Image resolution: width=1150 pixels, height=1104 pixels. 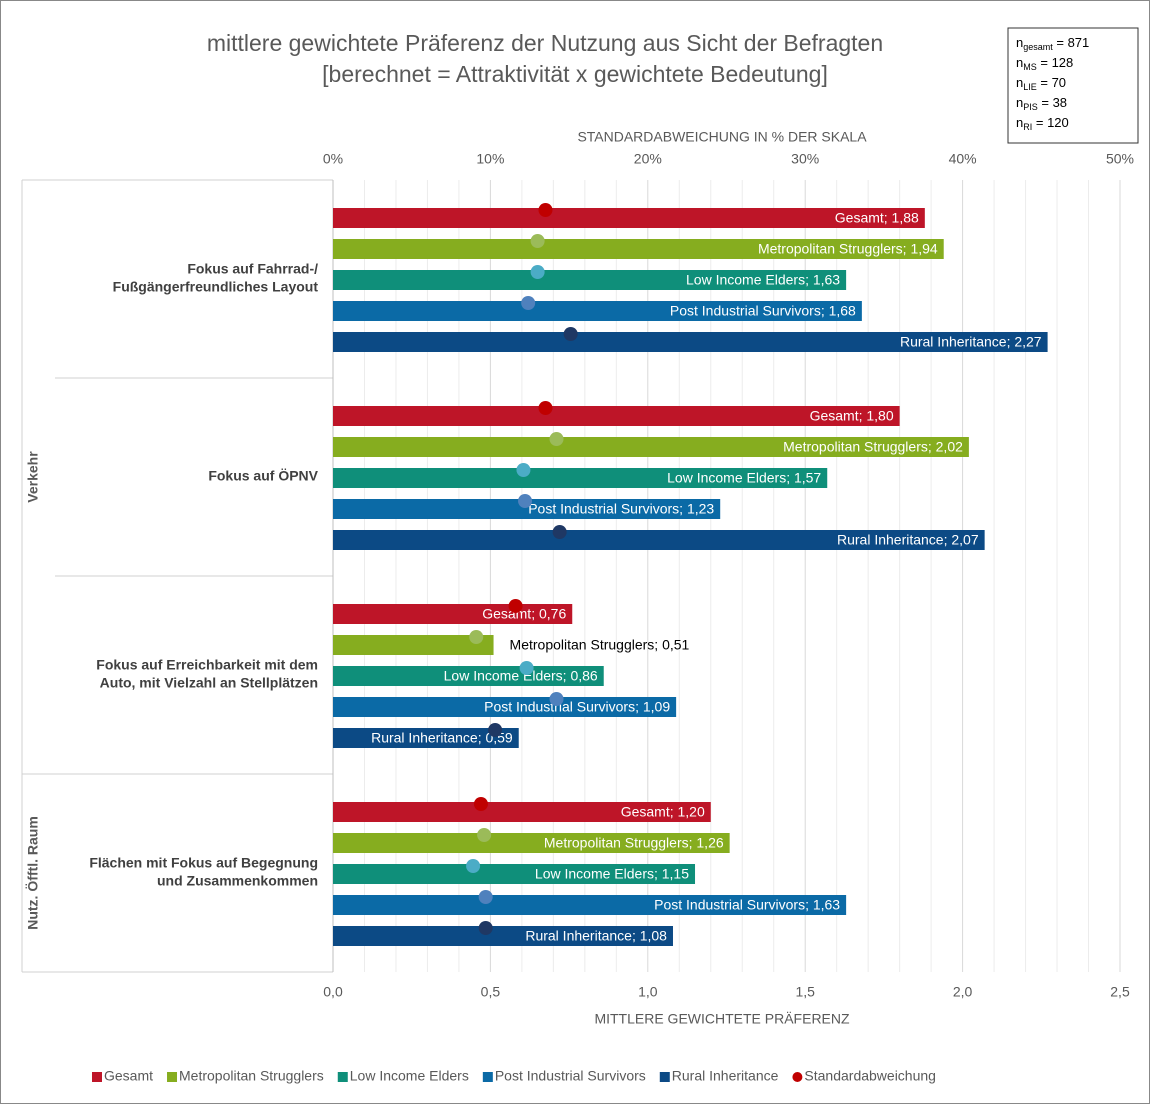 What do you see at coordinates (1030, 87) in the screenshot?
I see `sample-sub: LIE` at bounding box center [1030, 87].